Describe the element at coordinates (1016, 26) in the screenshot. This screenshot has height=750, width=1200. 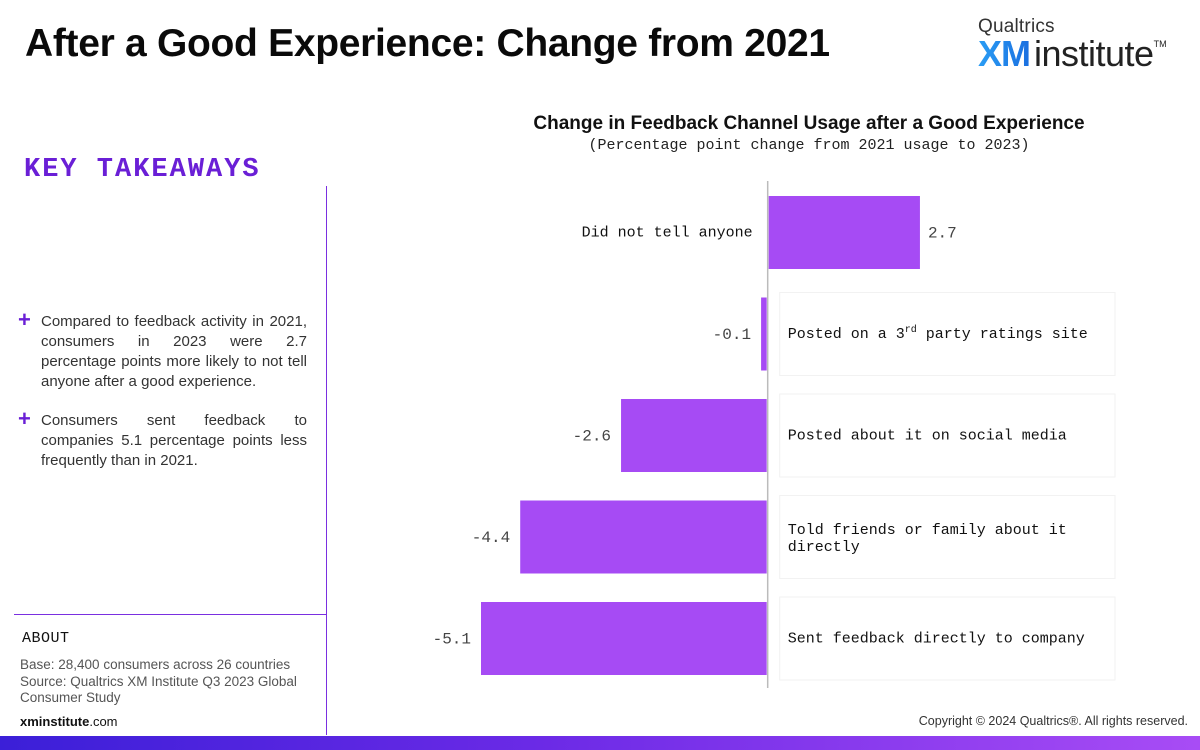
I see `logo-qualtrics-text: Qualtrics` at that location.